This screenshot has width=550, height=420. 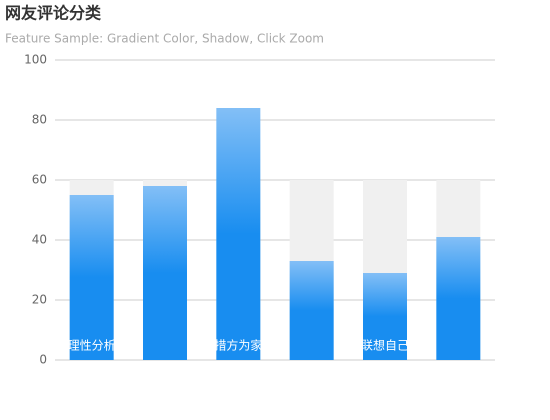 What do you see at coordinates (39, 240) in the screenshot?
I see `y-tick-label: 40` at bounding box center [39, 240].